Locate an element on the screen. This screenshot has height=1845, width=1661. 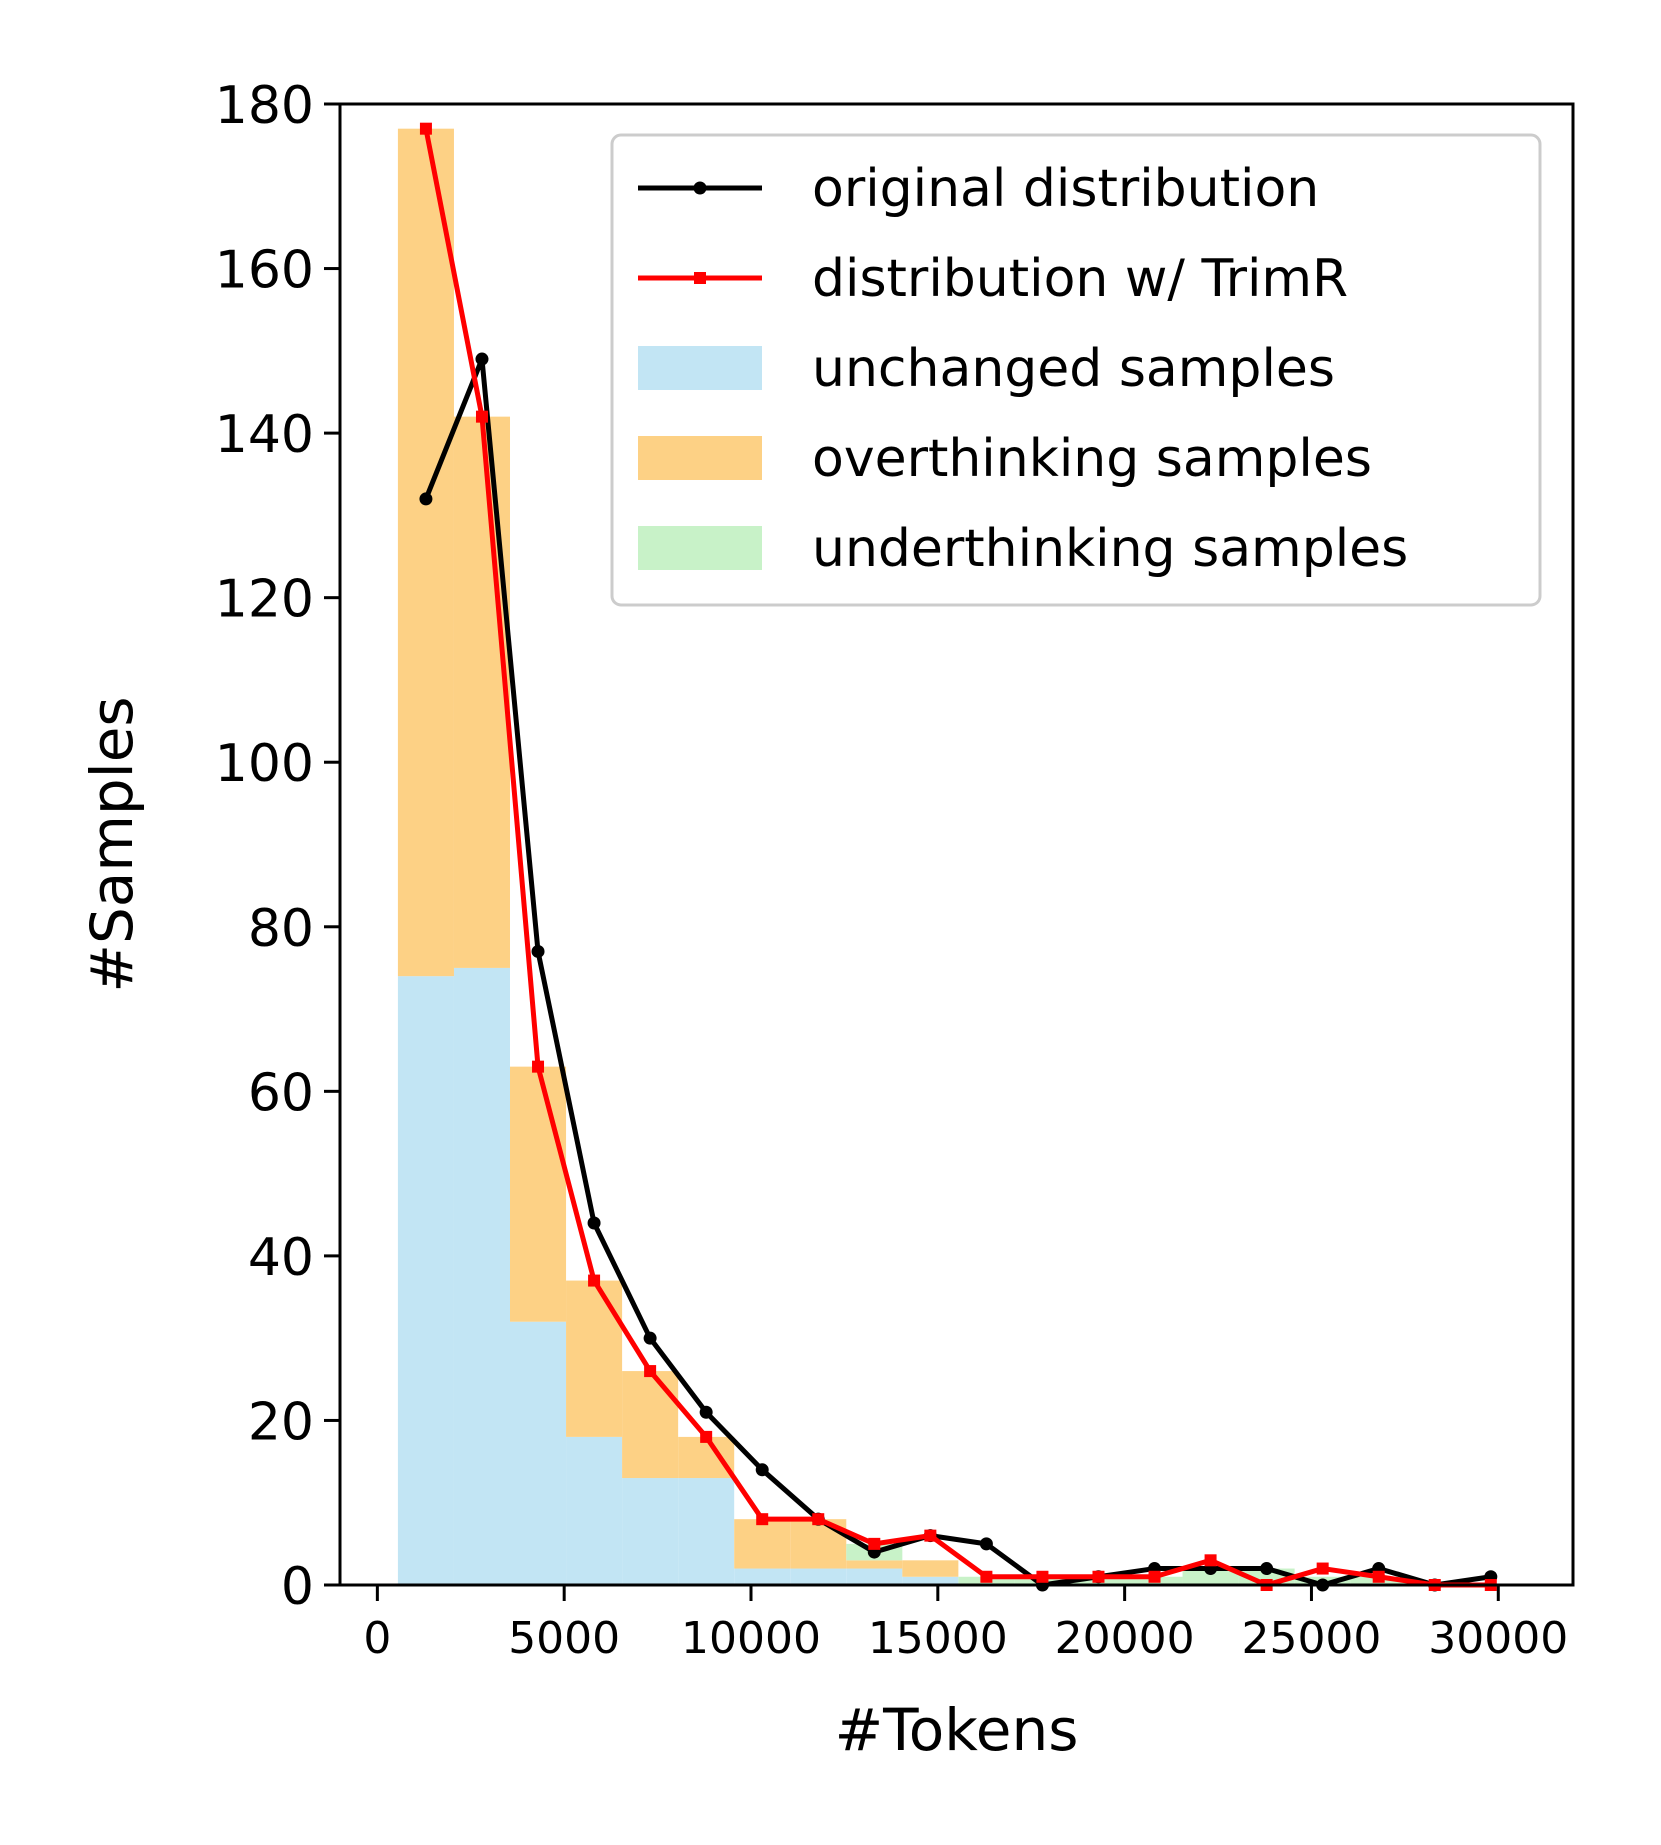
legend-label: distribution w/ TrimR is located at coordinates (1080, 279).